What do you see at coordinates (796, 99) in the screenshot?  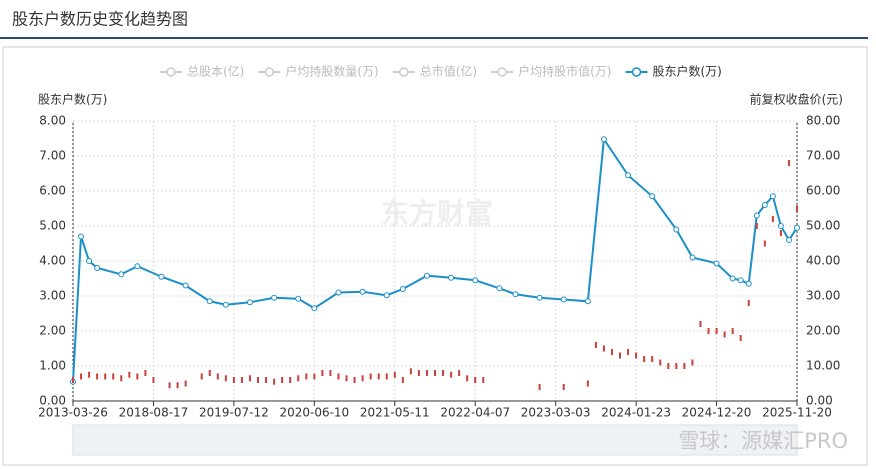 I see `y2-axis-label: 前复权收盘价(元)` at bounding box center [796, 99].